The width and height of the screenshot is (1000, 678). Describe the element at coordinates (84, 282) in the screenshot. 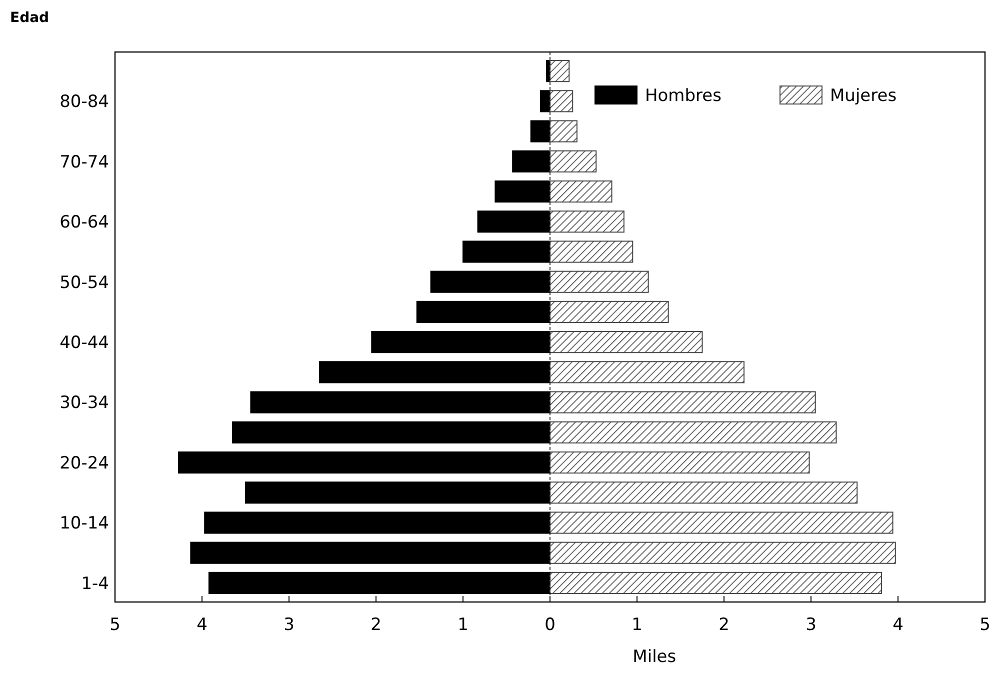

I see `y-tick-label: 50-54` at that location.